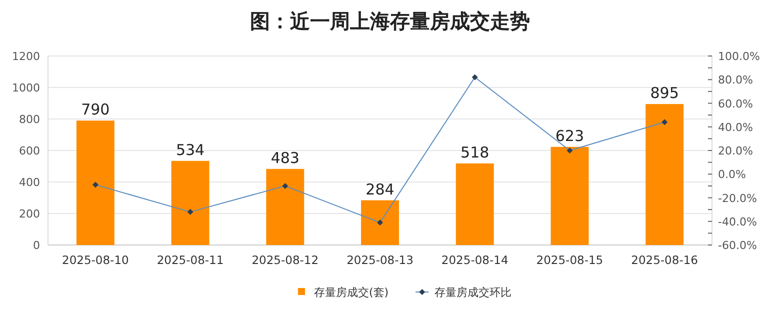 Image resolution: width=780 pixels, height=328 pixels. Describe the element at coordinates (29, 119) in the screenshot. I see `y-tick-label: 800` at that location.